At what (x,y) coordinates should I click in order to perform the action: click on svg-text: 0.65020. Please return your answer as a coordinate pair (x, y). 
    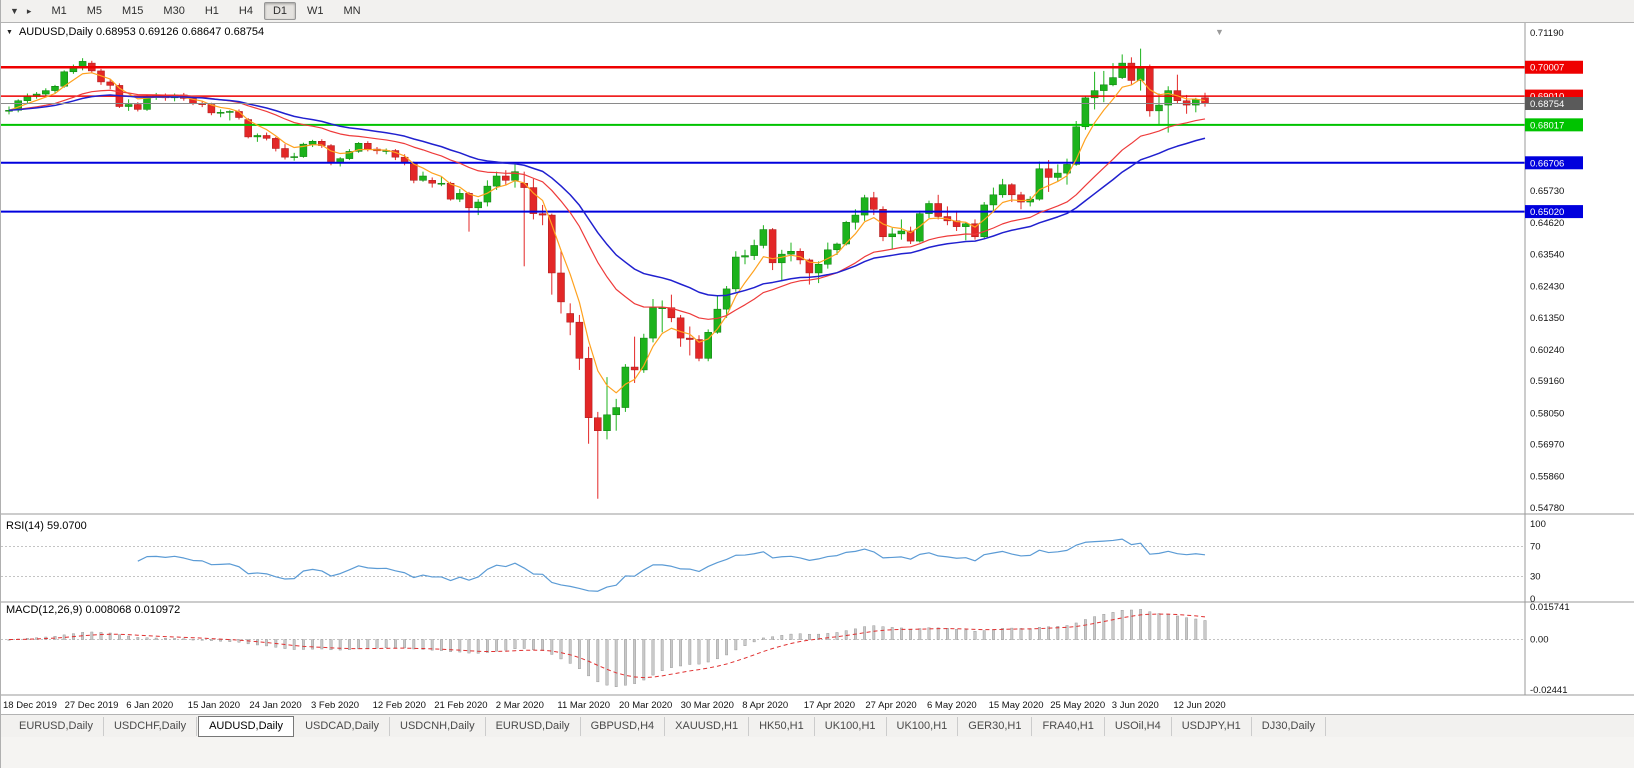
    Looking at the image, I should click on (1547, 212).